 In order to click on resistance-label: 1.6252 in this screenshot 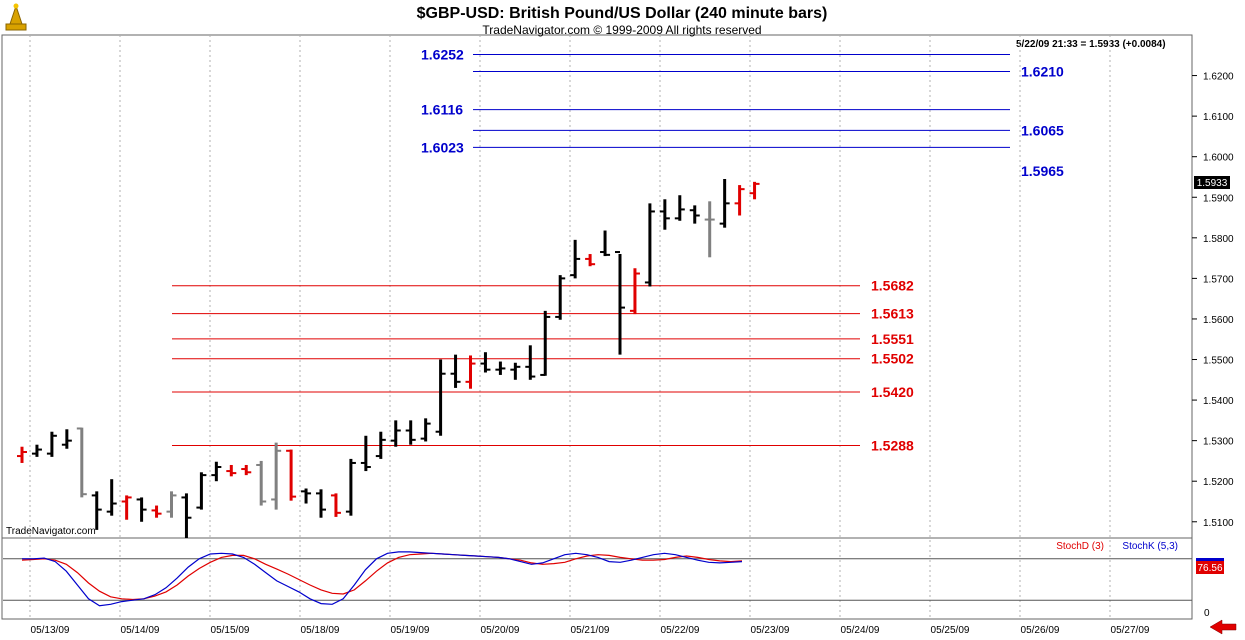, I will do `click(442, 54)`.